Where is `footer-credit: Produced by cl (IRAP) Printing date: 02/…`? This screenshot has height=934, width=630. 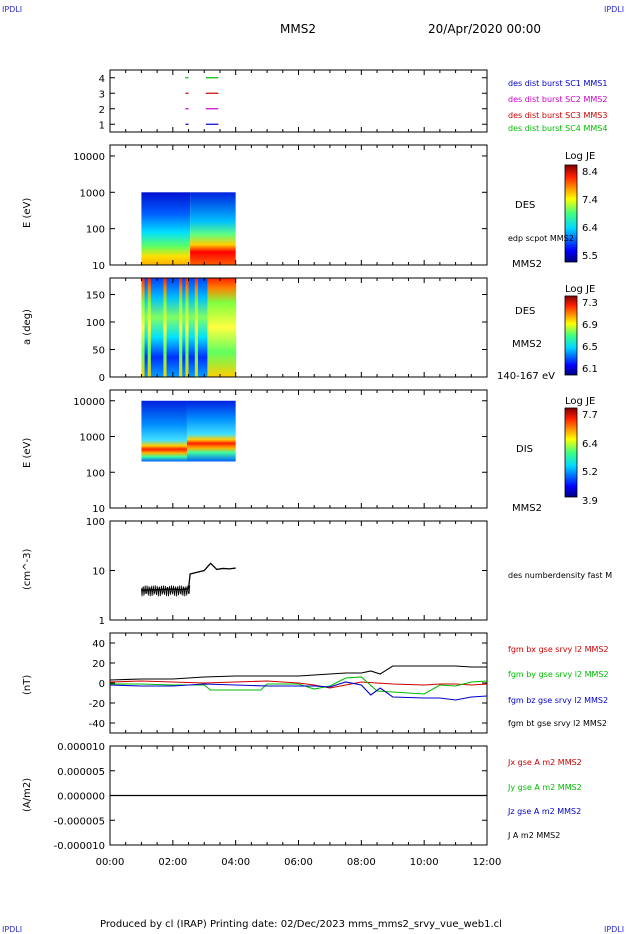
footer-credit: Produced by cl (IRAP) Printing date: 02/… is located at coordinates (301, 924).